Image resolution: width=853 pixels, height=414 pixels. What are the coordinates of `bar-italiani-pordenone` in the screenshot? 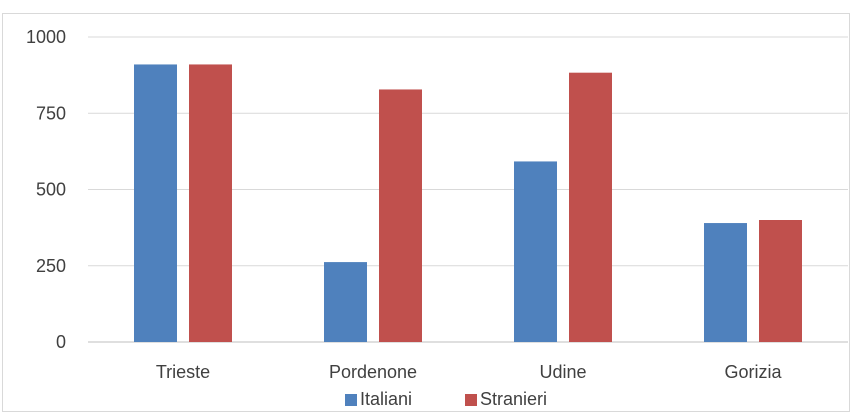 It's located at (345, 302).